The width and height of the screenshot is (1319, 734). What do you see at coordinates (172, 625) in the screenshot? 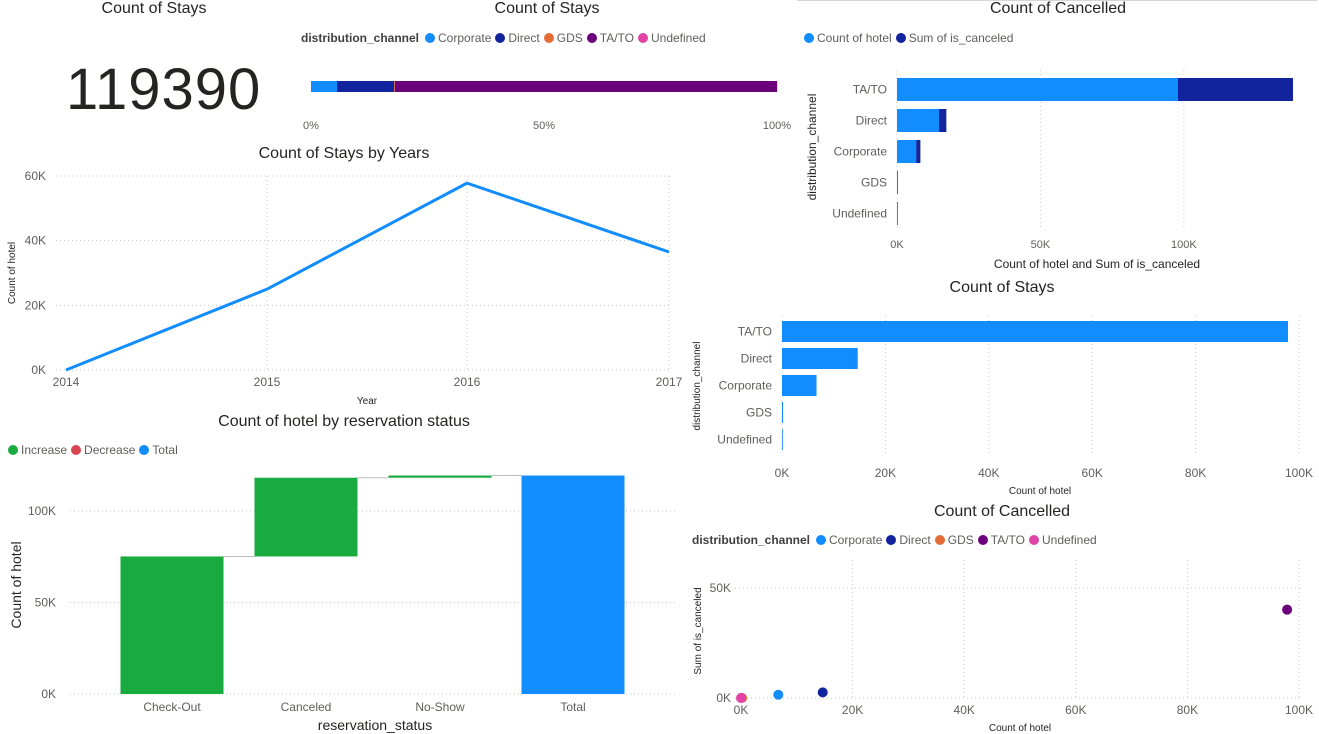
I see `waterfall-bar-check-out` at bounding box center [172, 625].